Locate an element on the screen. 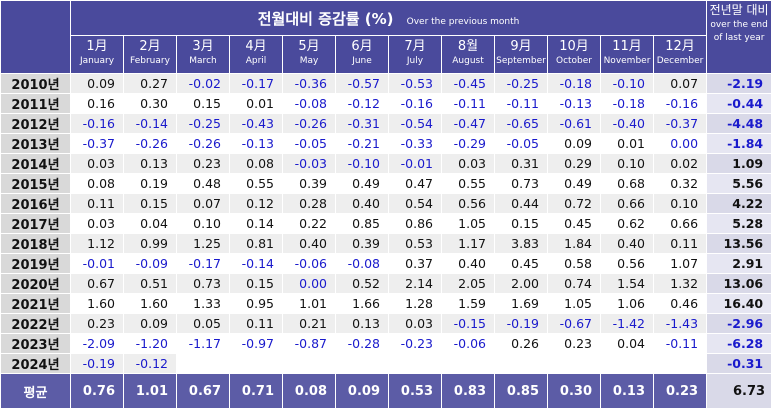 The height and width of the screenshot is (410, 773). value-cell: 0.00 is located at coordinates (309, 283).